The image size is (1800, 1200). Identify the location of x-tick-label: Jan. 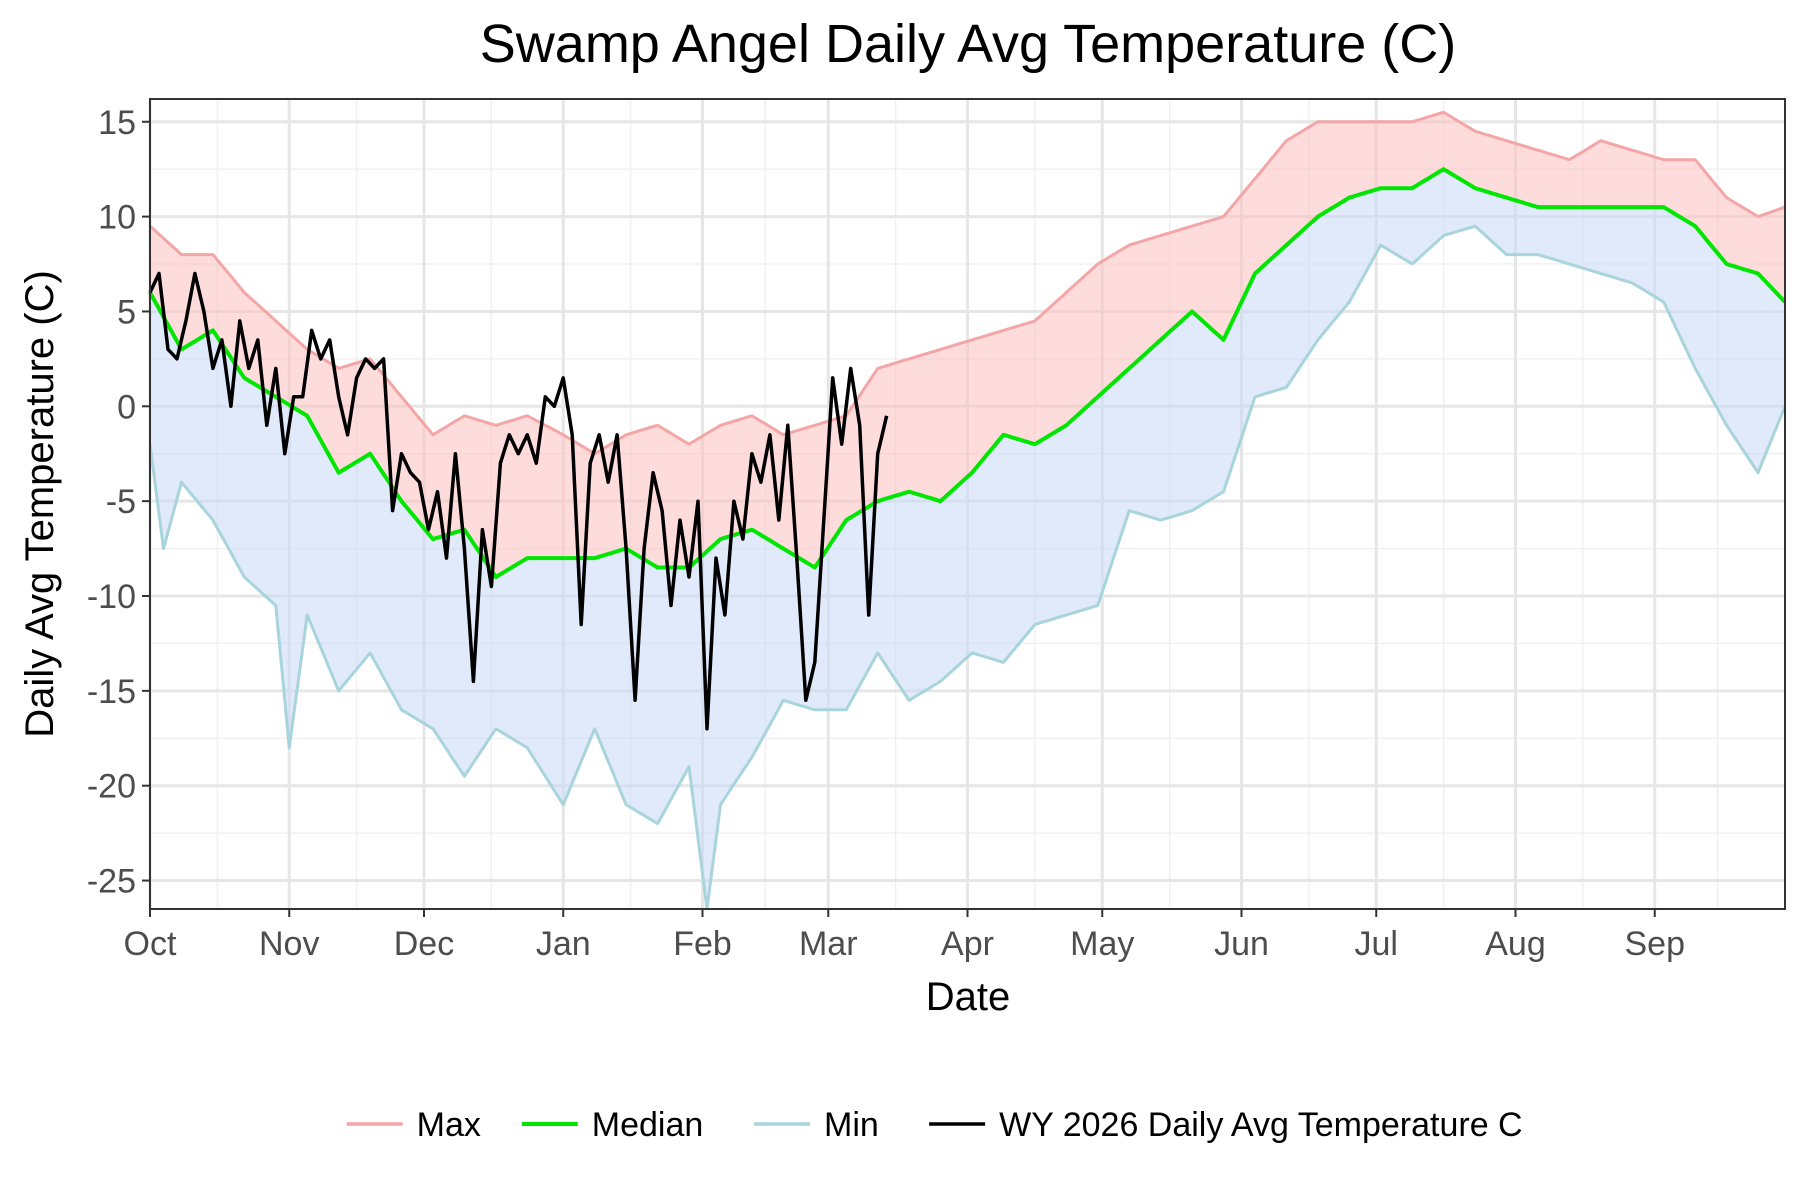
(563, 944).